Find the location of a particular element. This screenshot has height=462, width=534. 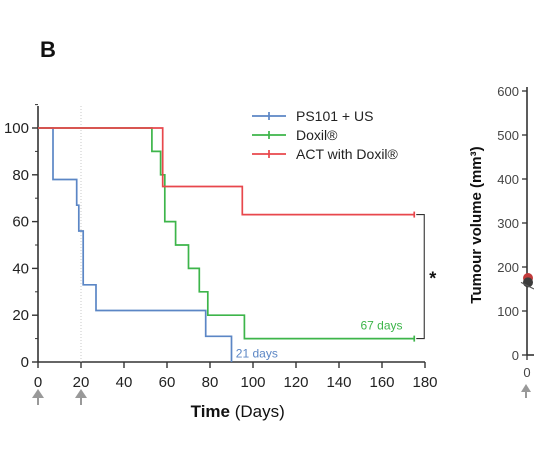

legend-label-1: Doxil® is located at coordinates (317, 135).